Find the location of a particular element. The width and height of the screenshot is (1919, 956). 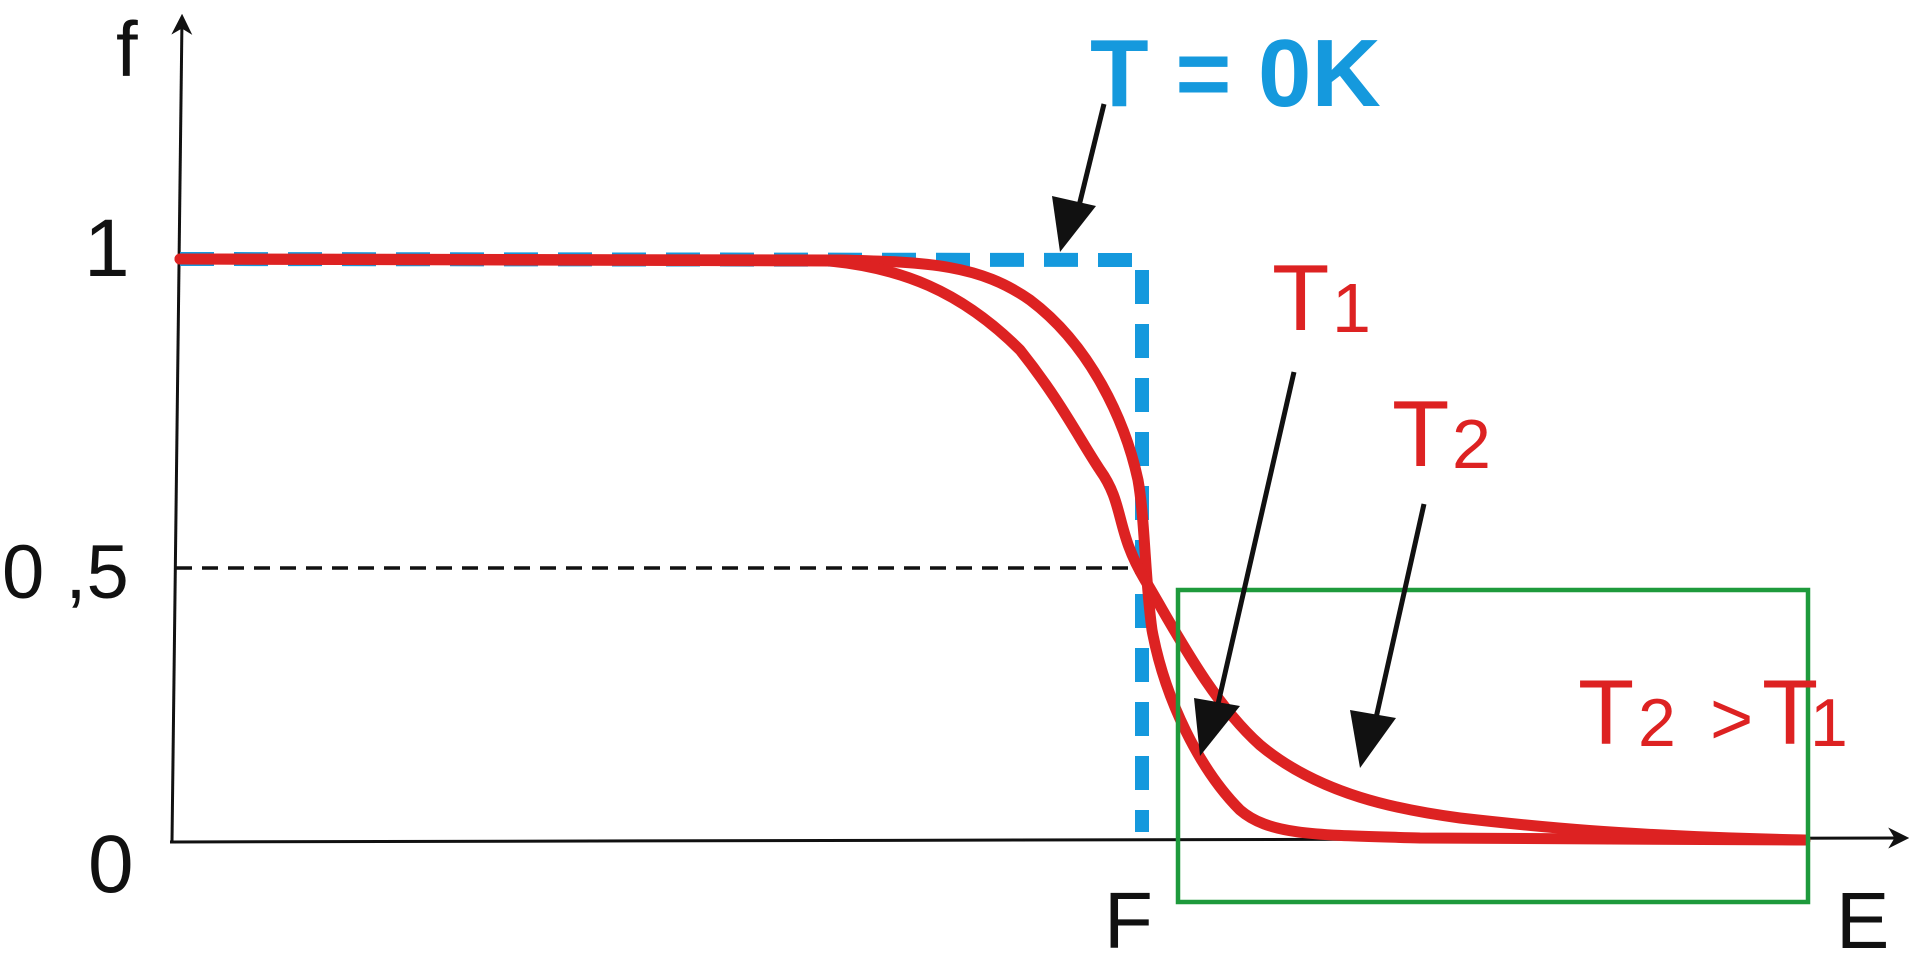

t1-label: T 1 is located at coordinates (1321, 297).